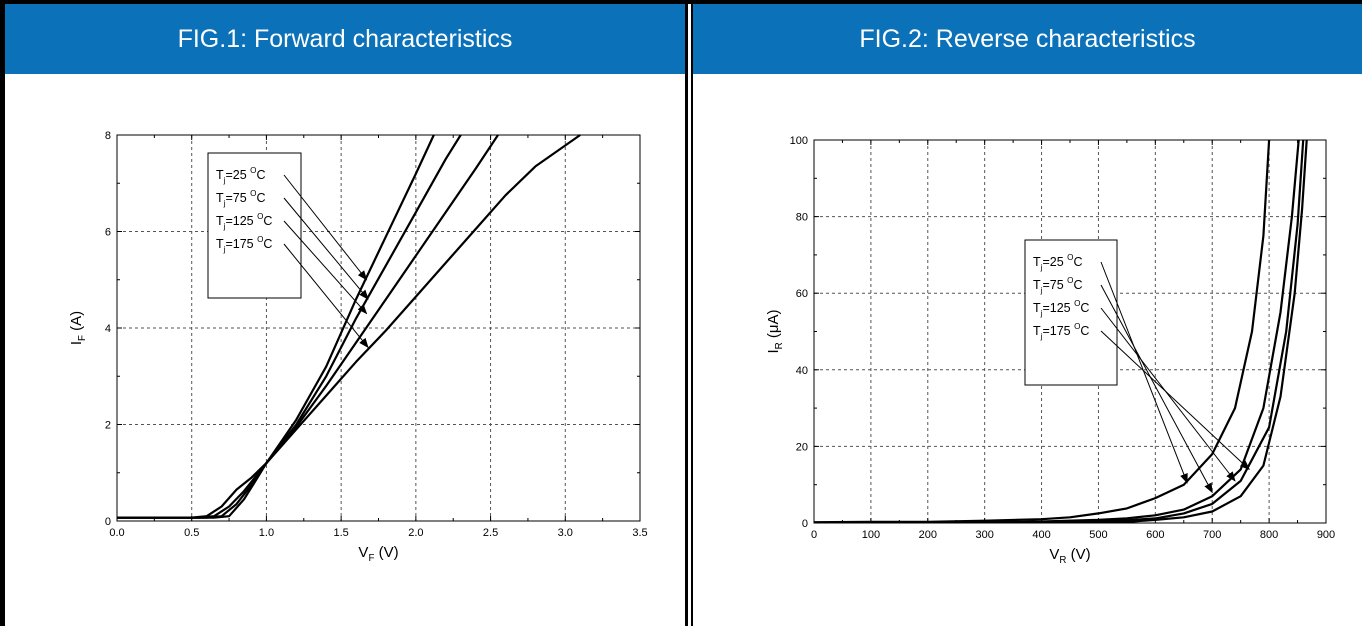 The image size is (1362, 626). I want to click on x-tick-label: 1.5, so click(340, 533).